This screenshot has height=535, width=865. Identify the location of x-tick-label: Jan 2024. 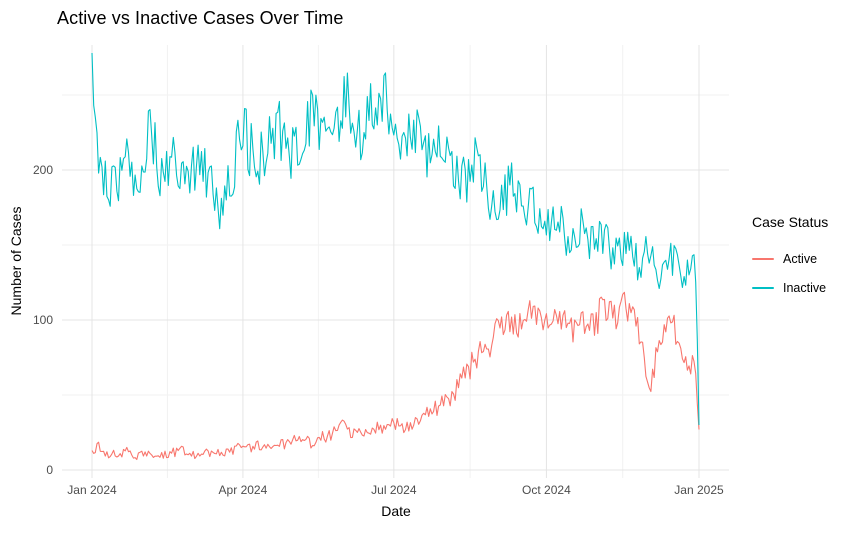
(92, 490).